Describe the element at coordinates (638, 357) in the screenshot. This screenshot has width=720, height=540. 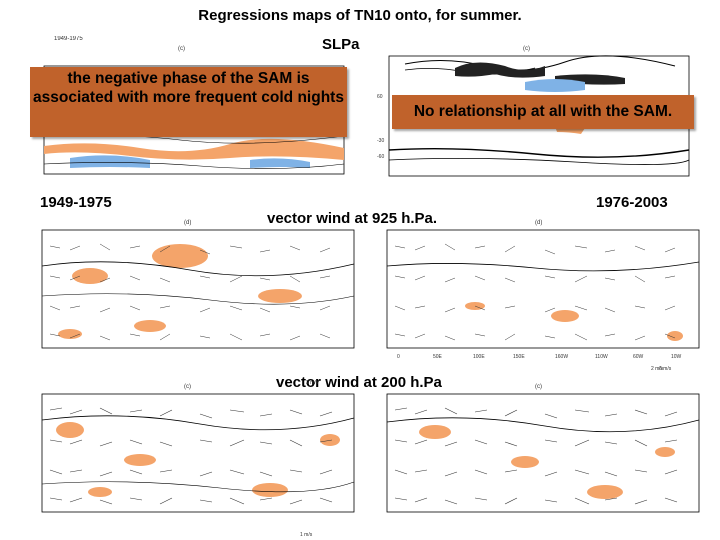
I see `x-tick: 60W` at that location.